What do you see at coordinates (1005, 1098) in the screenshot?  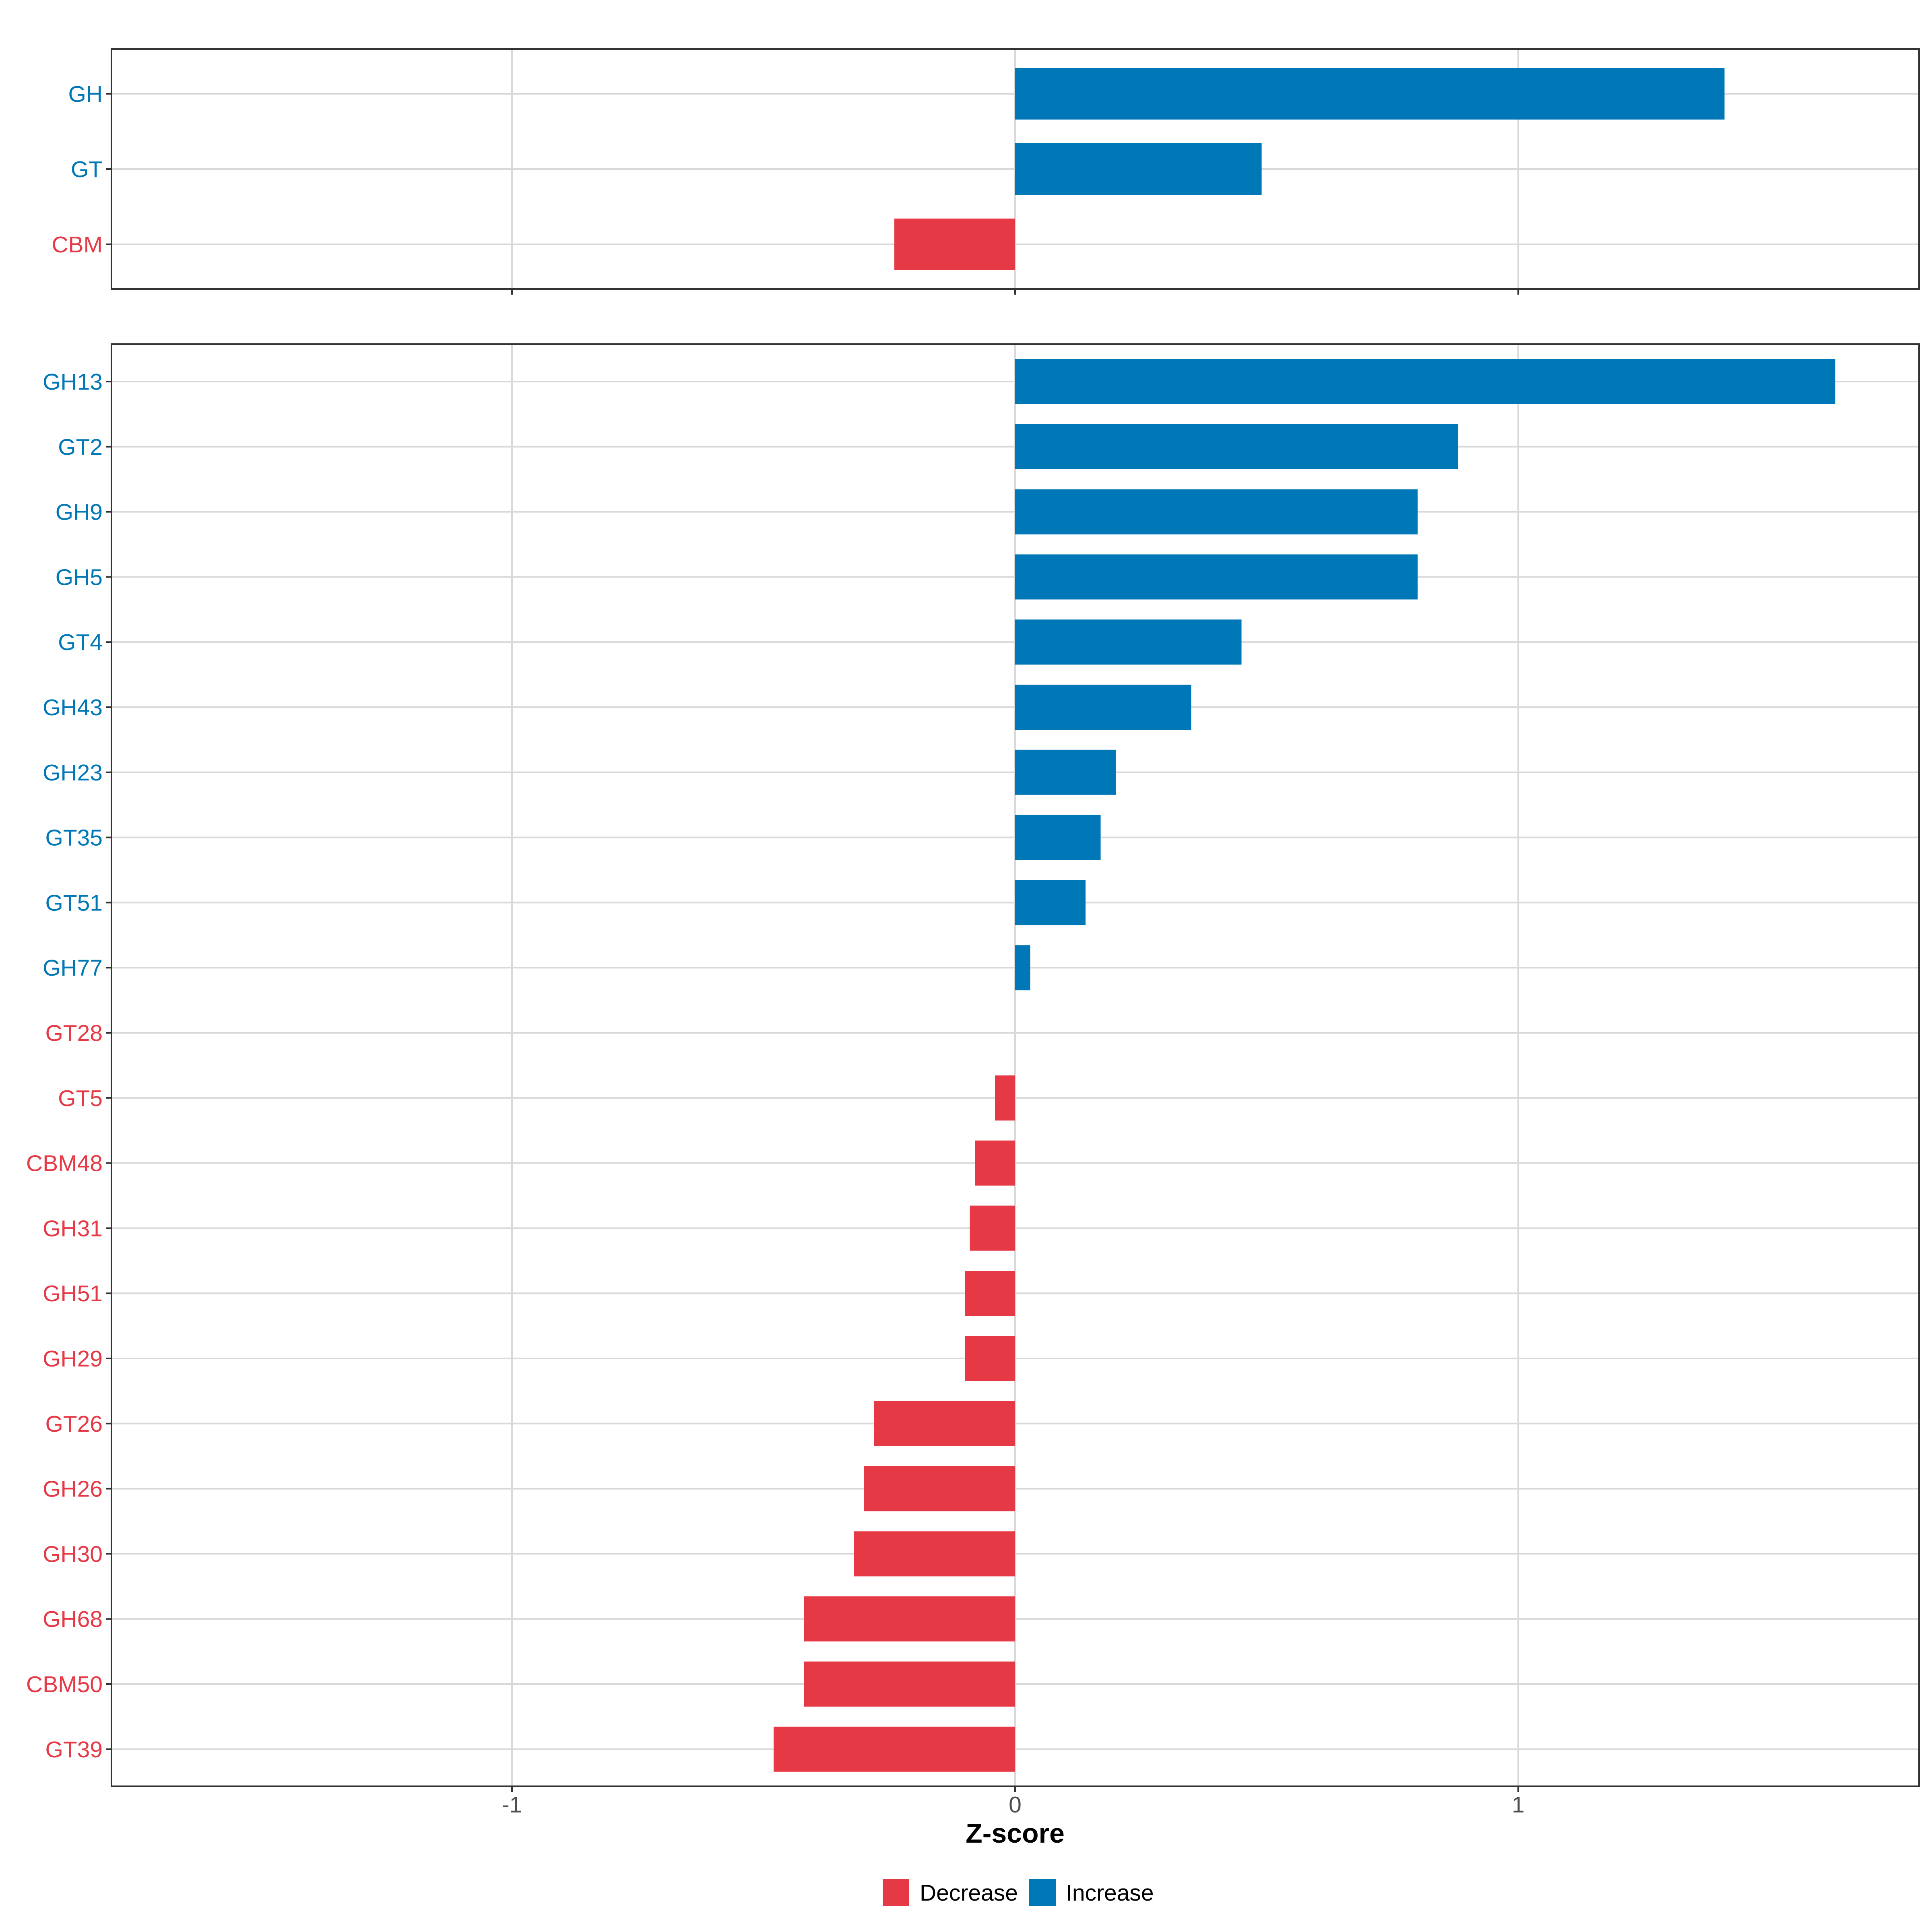 I see `bar-gt5` at bounding box center [1005, 1098].